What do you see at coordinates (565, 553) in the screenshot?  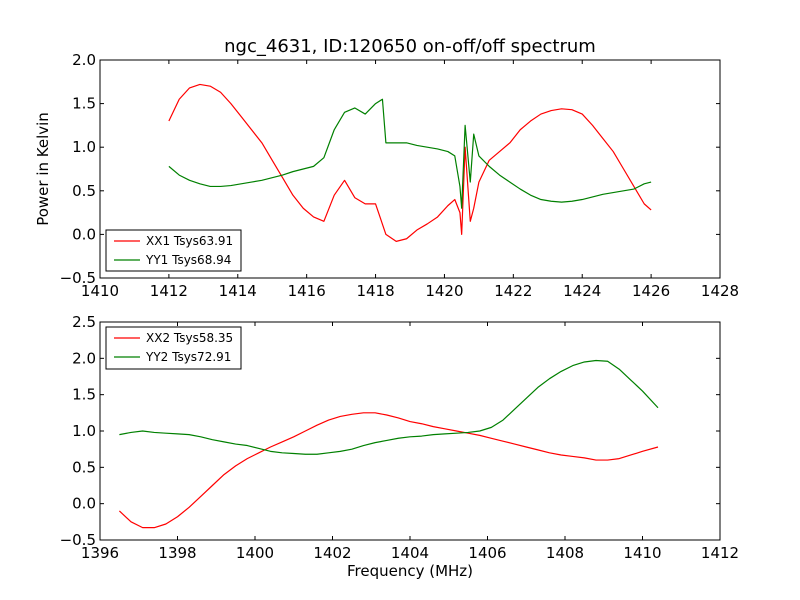 I see `x-tick-label: 1408` at bounding box center [565, 553].